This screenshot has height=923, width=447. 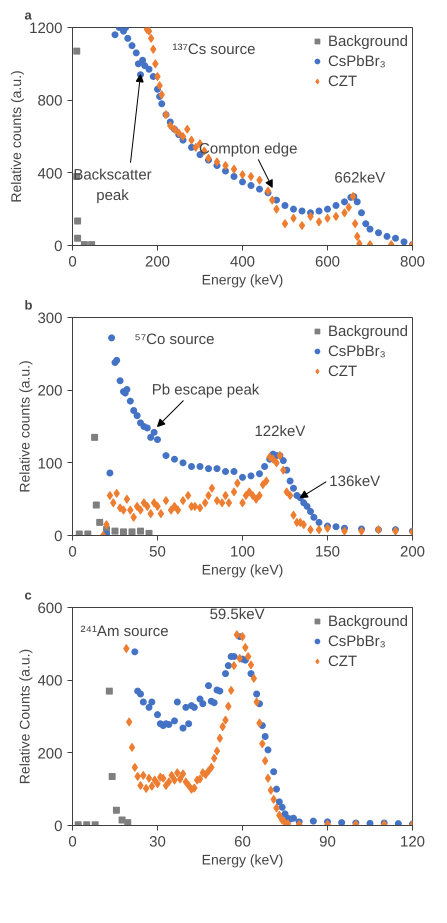 What do you see at coordinates (413, 262) in the screenshot?
I see `x-tick-label: 800` at bounding box center [413, 262].